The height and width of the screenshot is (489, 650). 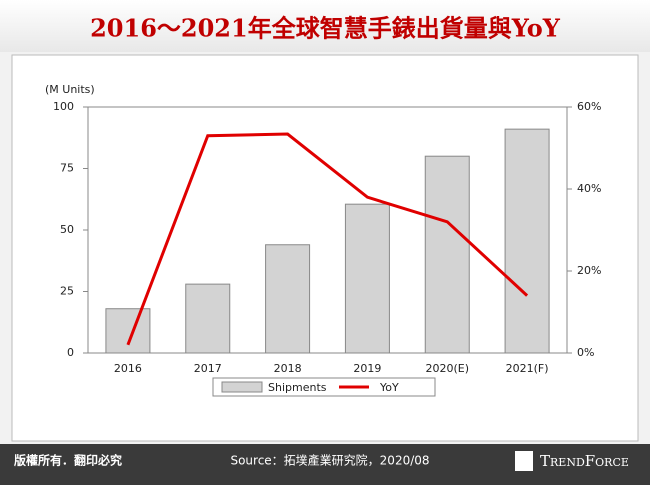 I want to click on x-tick-label: 2017, so click(x=208, y=368).